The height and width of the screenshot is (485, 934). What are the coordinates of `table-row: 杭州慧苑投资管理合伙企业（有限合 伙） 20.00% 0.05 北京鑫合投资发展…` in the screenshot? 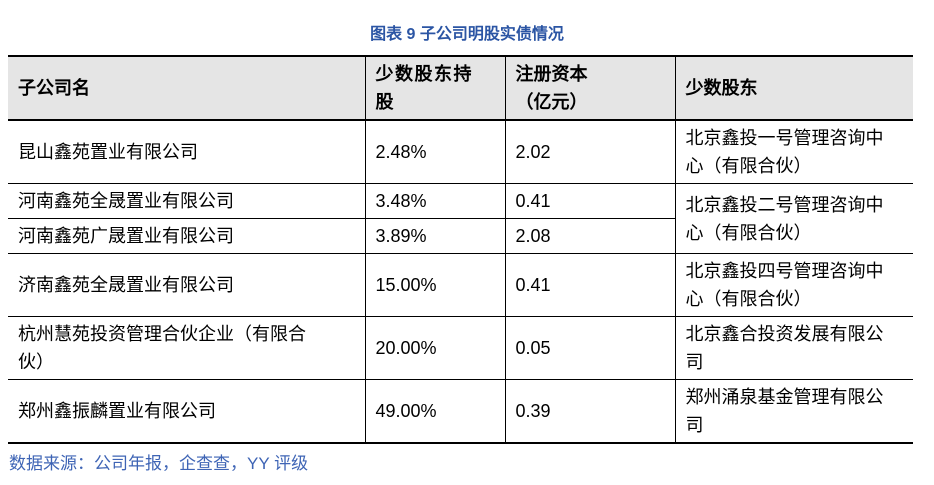 It's located at (460, 348).